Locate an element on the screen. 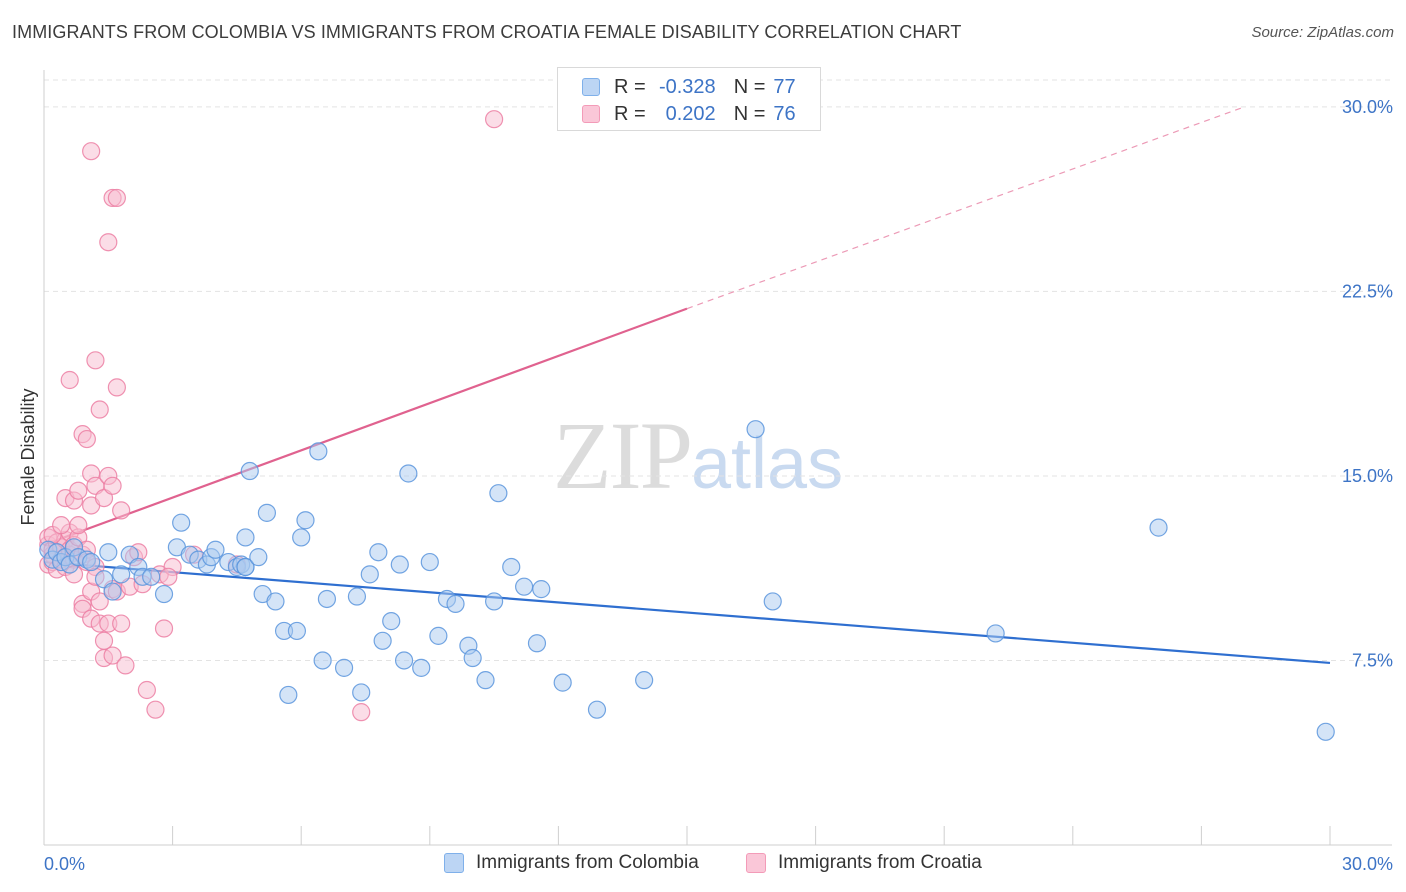  x-tick-label-min: 0.0% is located at coordinates (64, 864).